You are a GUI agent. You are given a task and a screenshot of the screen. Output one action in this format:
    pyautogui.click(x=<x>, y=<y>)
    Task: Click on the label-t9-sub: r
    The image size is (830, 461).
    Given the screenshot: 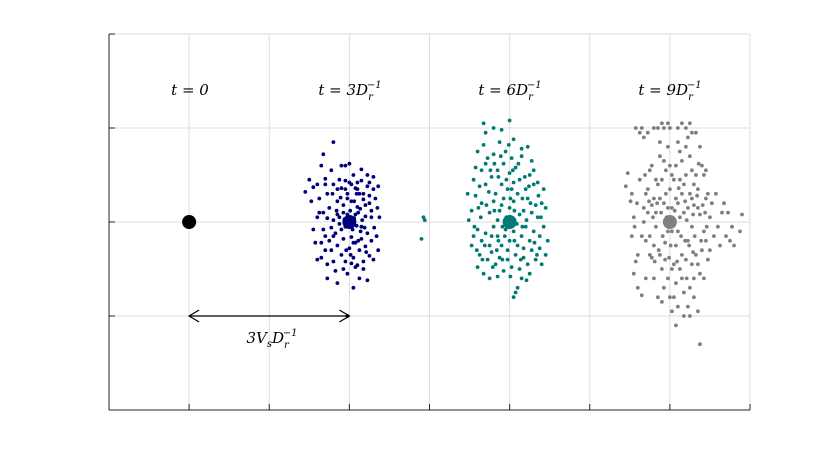 What is the action you would take?
    pyautogui.click(x=691, y=97)
    